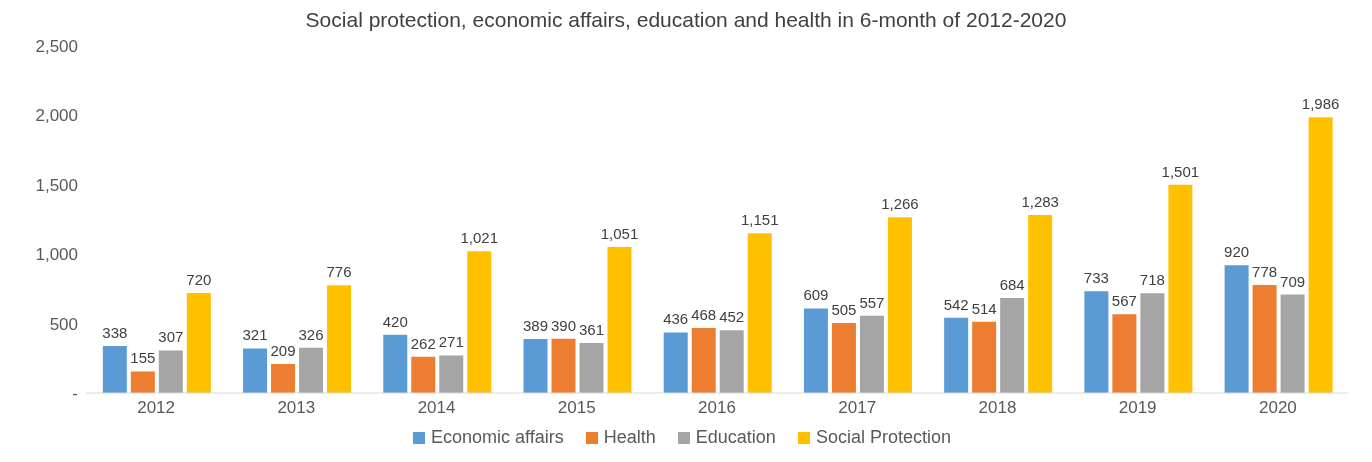 This screenshot has height=462, width=1372. I want to click on chart-title: Social protection, economic affairs, education and health in 6-month of 2012-2020, so click(686, 20).